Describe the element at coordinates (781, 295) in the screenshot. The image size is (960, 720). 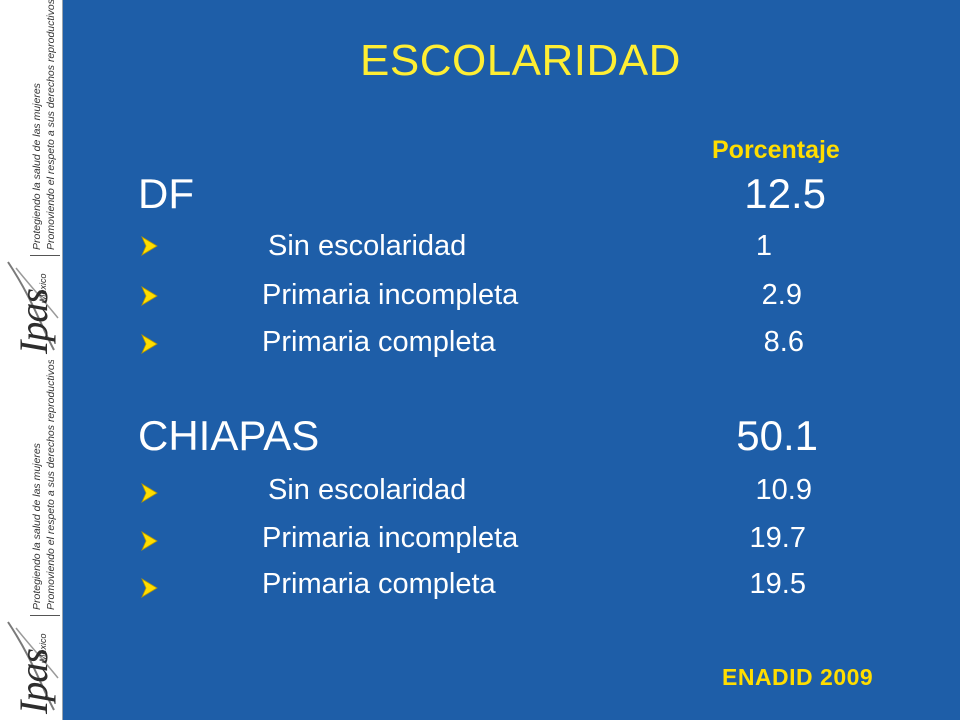
I see `list-item-value: 2.9` at that location.